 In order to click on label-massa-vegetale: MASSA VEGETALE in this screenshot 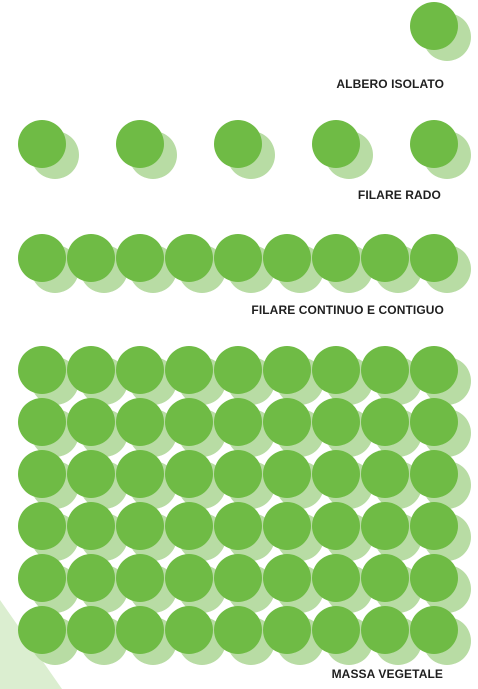, I will do `click(387, 674)`.